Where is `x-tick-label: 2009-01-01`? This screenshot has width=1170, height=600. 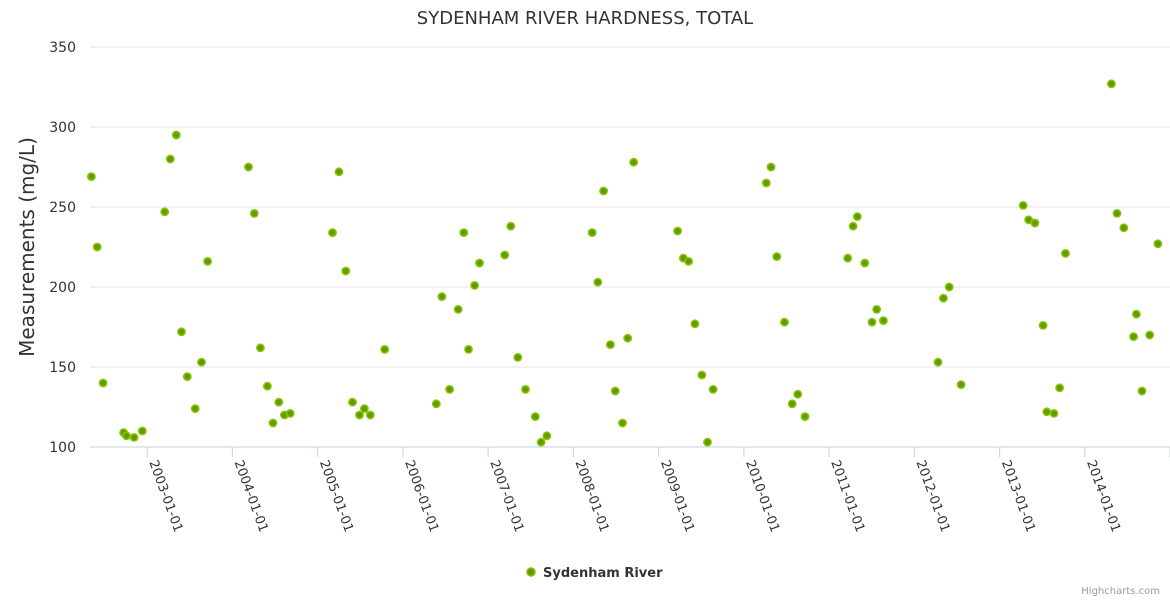
x-tick-label: 2009-01-01 is located at coordinates (677, 496).